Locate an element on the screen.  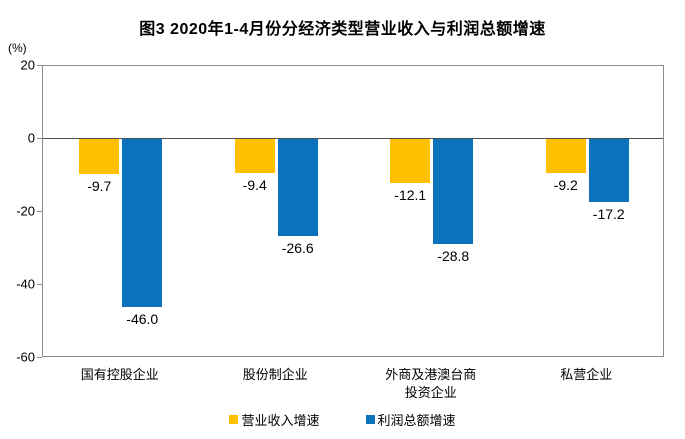
chart-title: 图3 2020年1-4月份分经济类型营业收入与利润总额增速 is located at coordinates (342, 29).